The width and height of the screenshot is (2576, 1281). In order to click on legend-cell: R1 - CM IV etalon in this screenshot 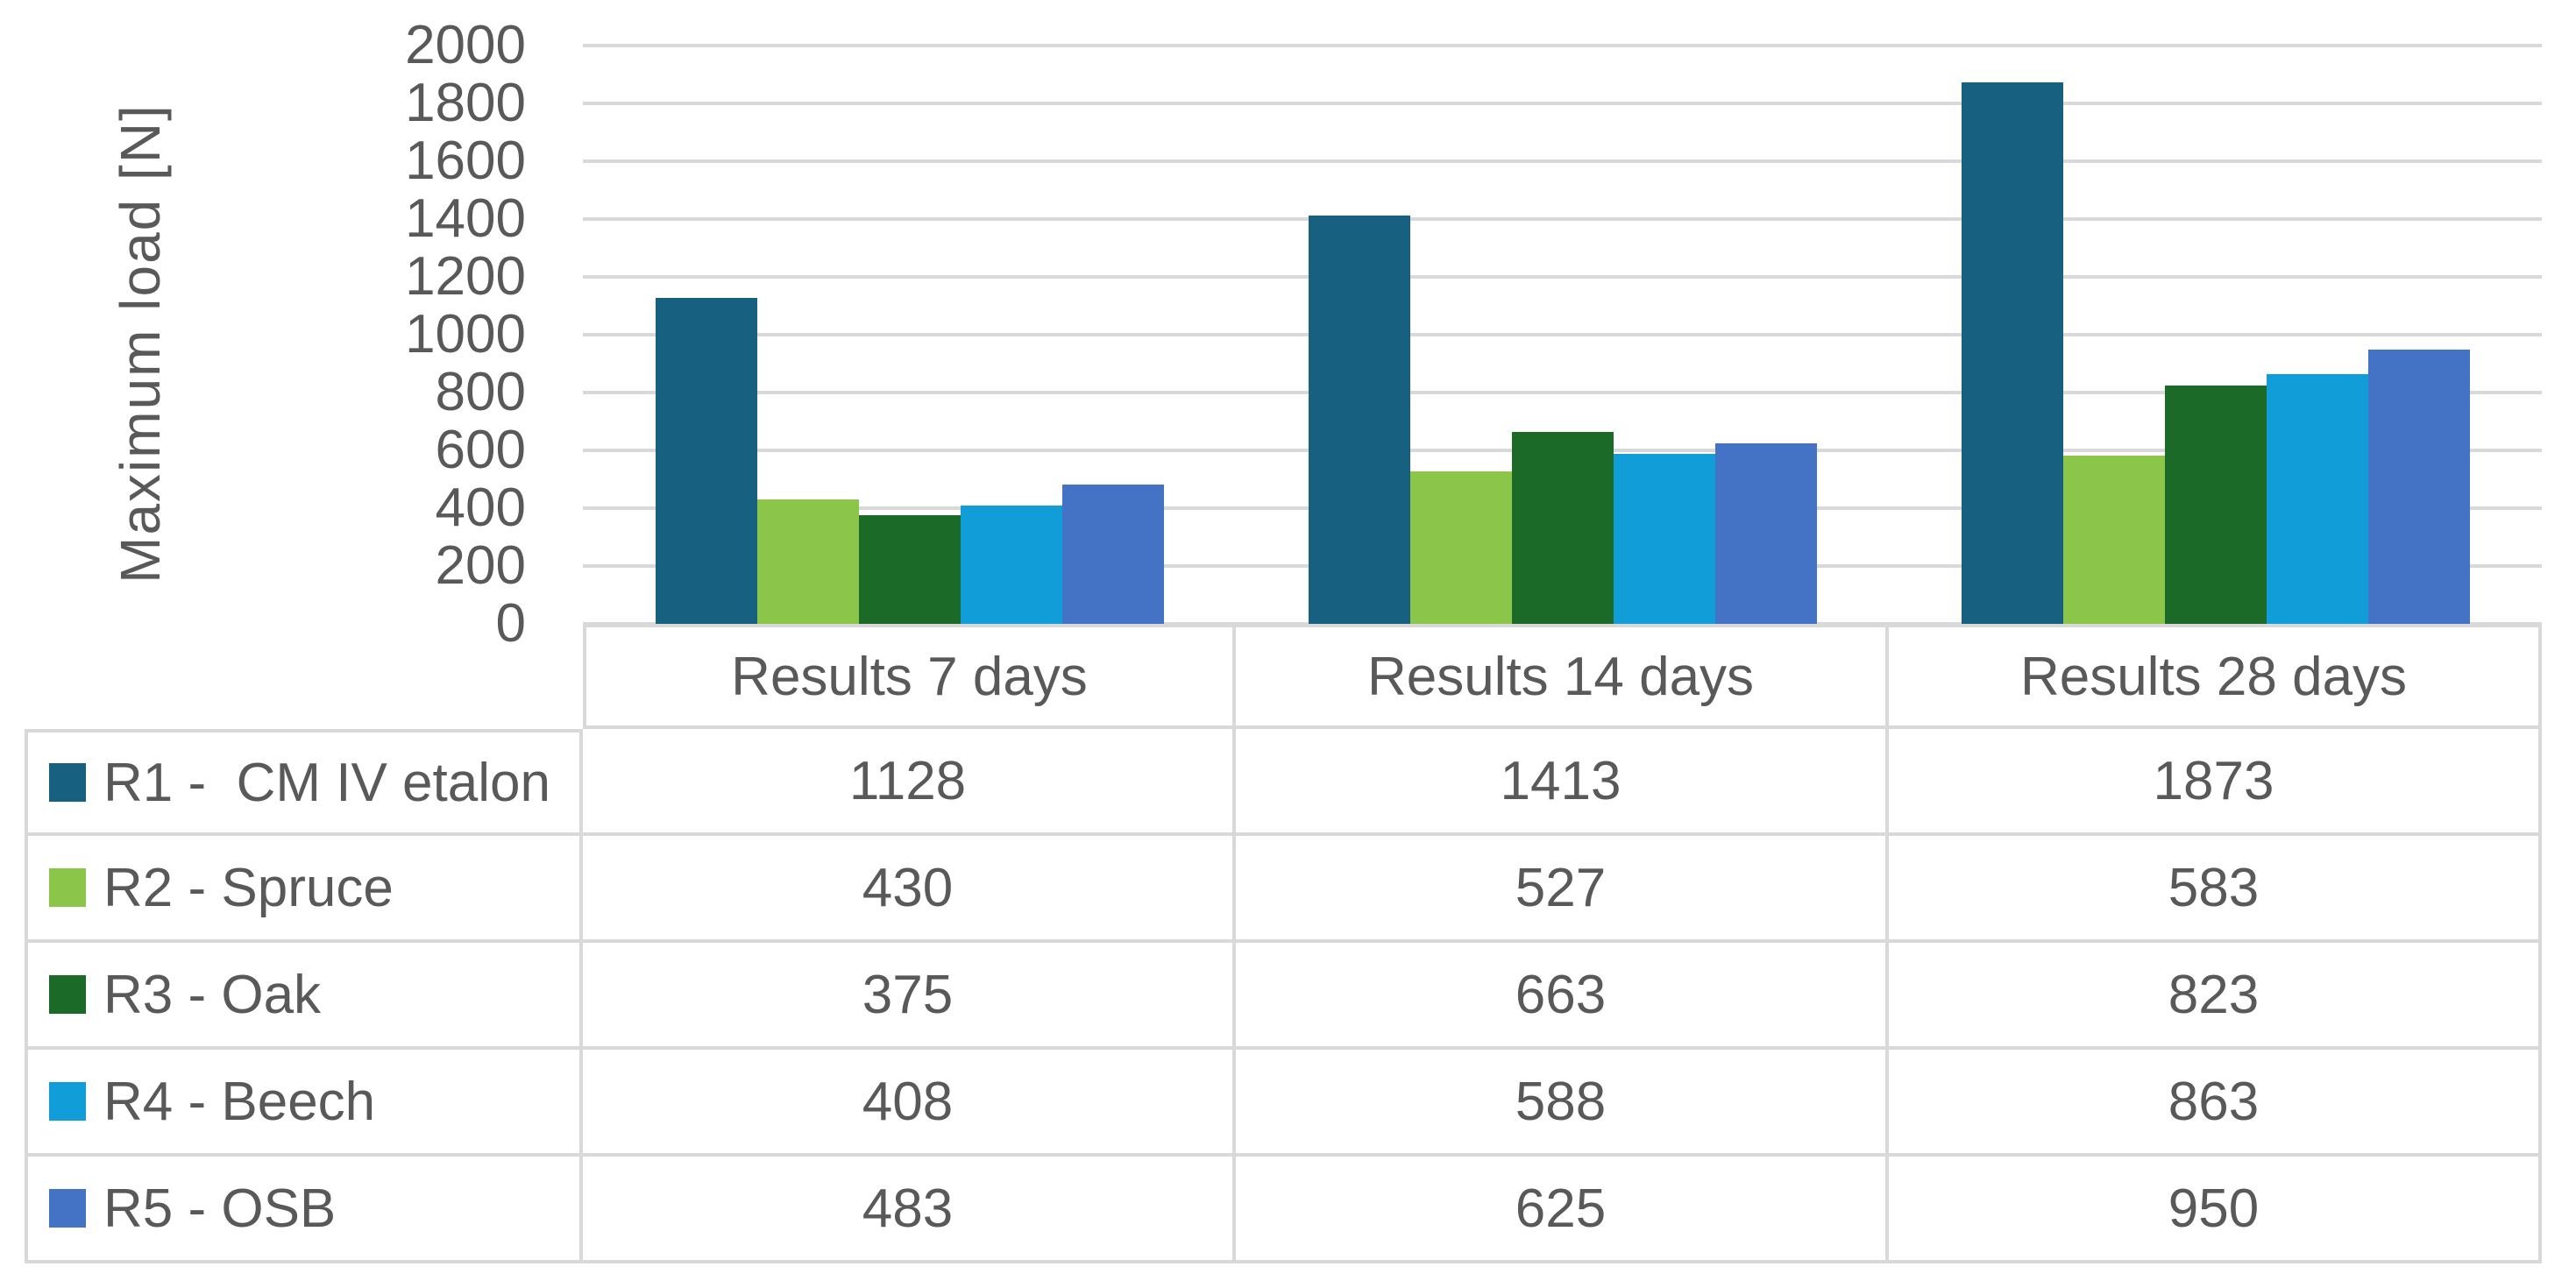, I will do `click(304, 782)`.